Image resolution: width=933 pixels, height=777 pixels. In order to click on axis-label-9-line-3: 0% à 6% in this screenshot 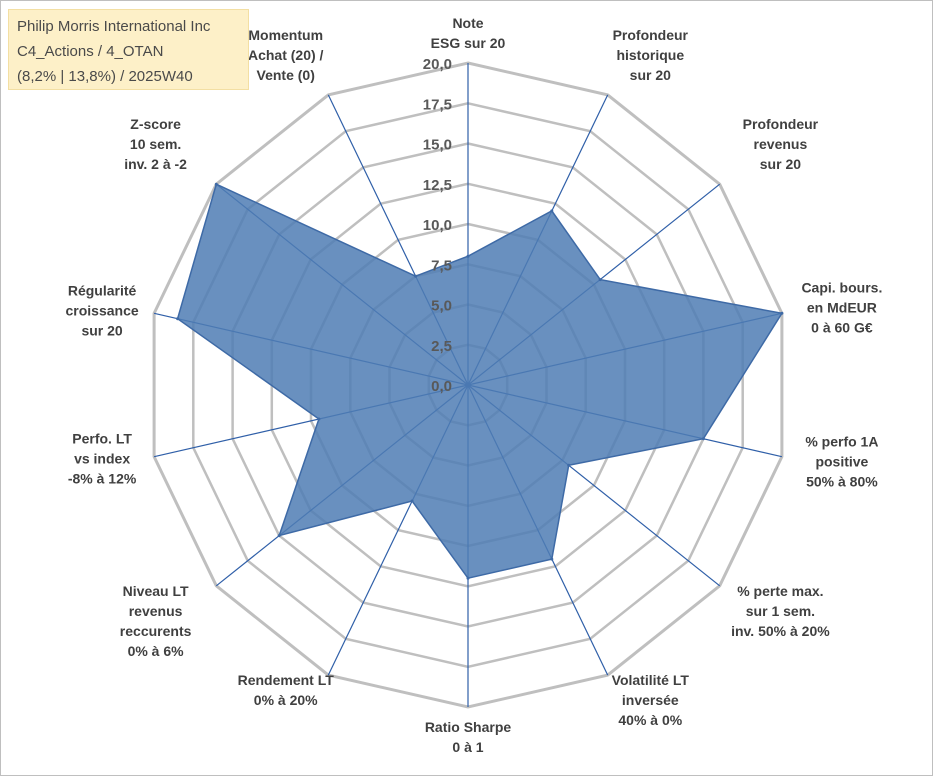, I will do `click(156, 651)`.